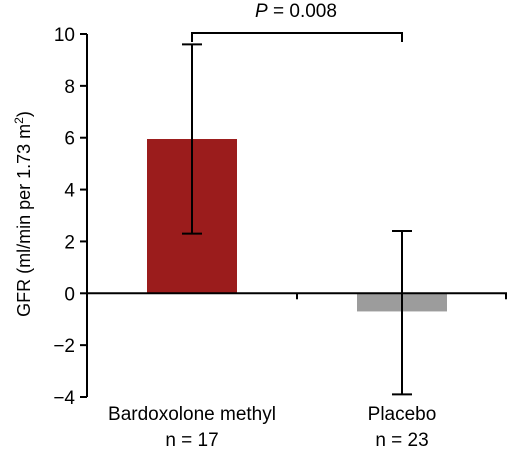 This screenshot has width=509, height=457. I want to click on y-axis-title-main: GFR (ml/min per 1.73 m, so click(24, 220).